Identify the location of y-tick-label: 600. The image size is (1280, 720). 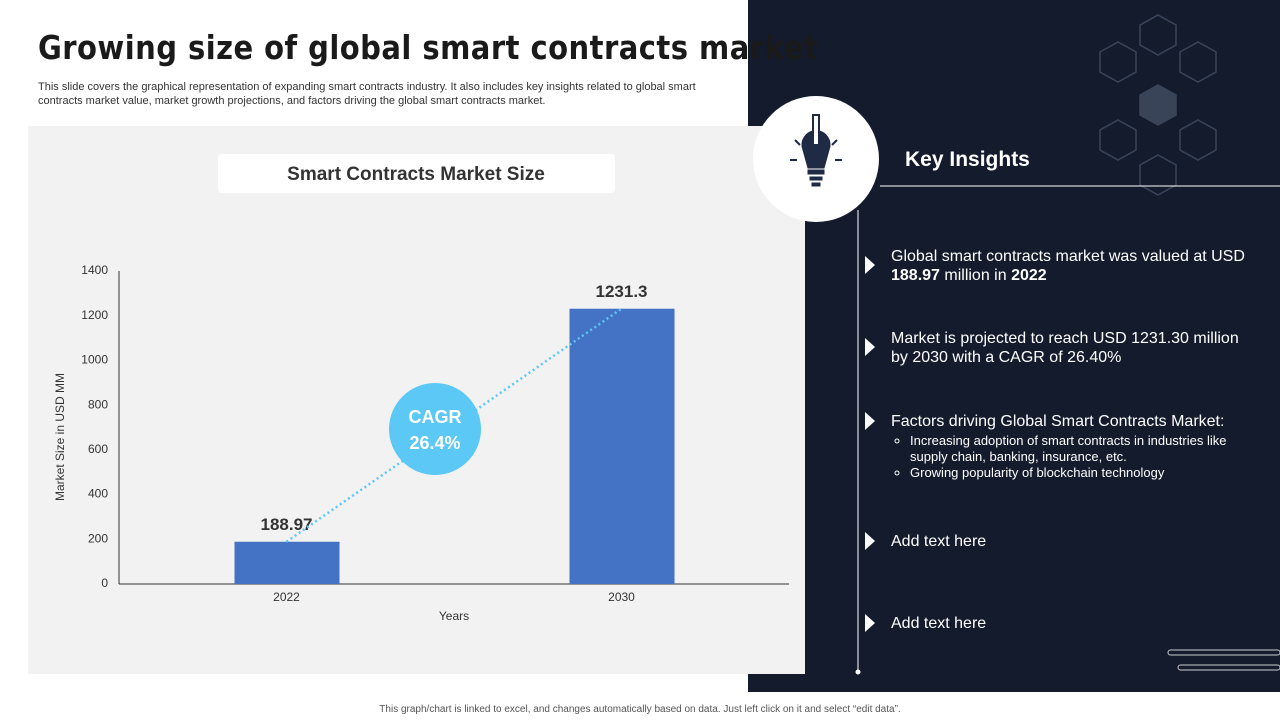
(98, 449).